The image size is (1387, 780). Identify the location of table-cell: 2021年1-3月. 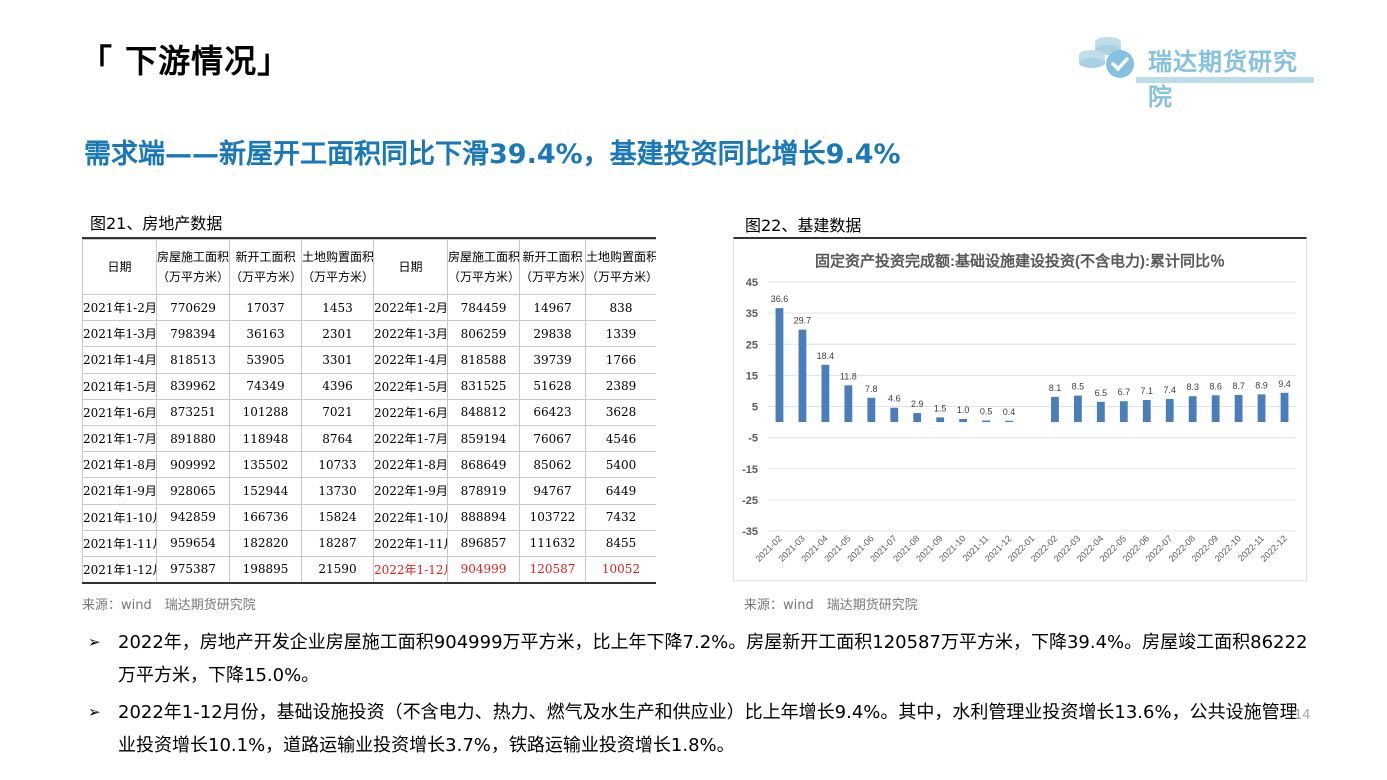
(119, 334).